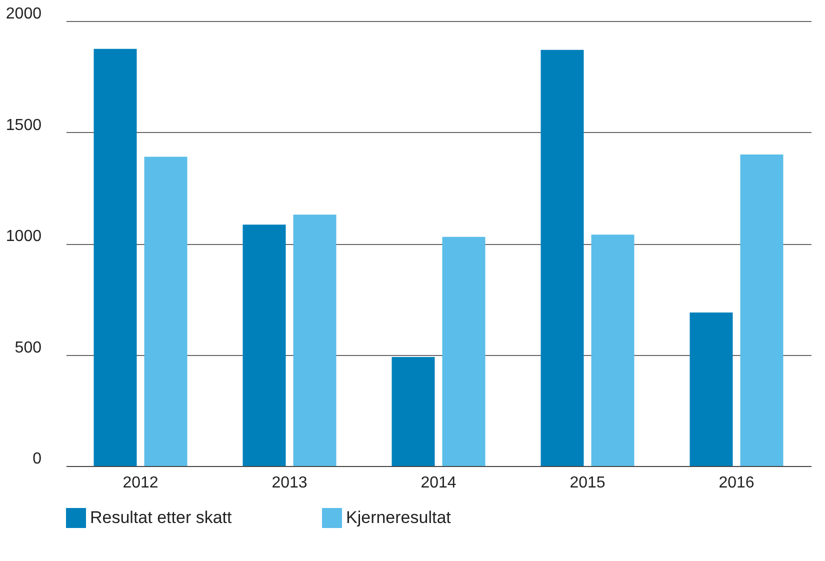 Image resolution: width=825 pixels, height=561 pixels. Describe the element at coordinates (140, 483) in the screenshot. I see `x-tick-label: 2012` at that location.